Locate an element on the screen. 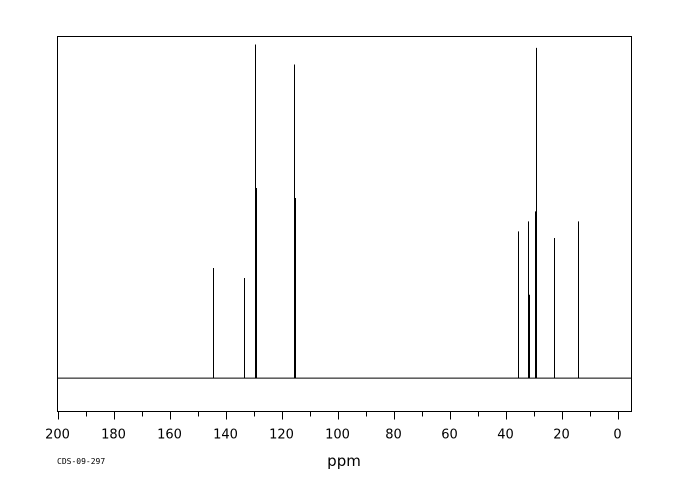 Image resolution: width=680 pixels, height=500 pixels. x-tick-label-40: 40 is located at coordinates (505, 435).